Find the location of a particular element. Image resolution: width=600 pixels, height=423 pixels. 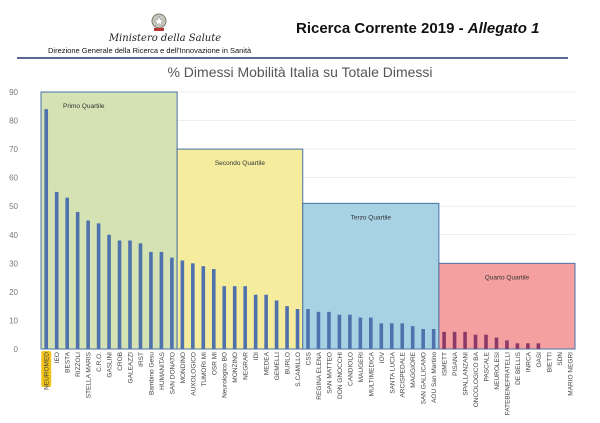

x-tick-label: C.R.O. is located at coordinates (99, 362).